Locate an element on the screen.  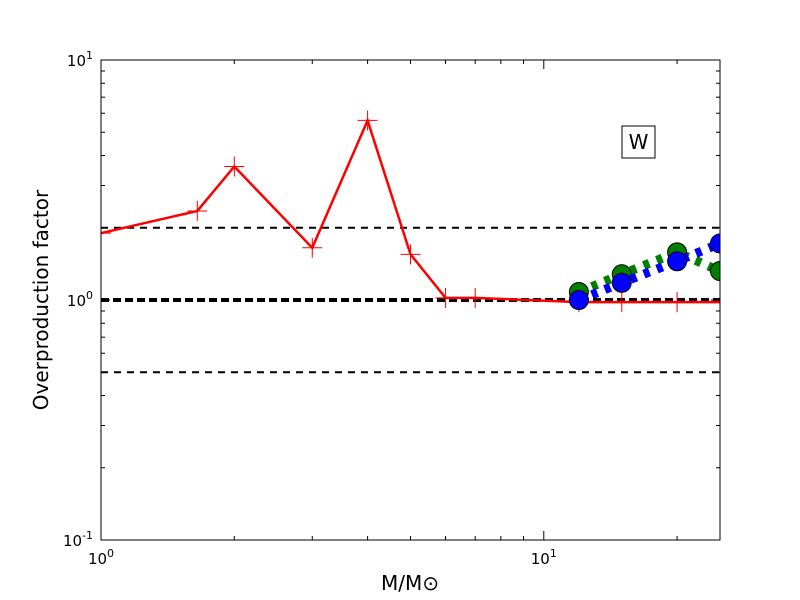
y-tick-label: 10¹ is located at coordinates (80, 59).